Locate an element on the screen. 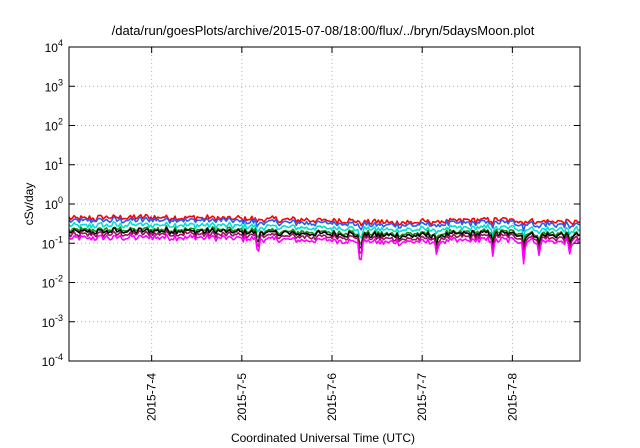 Image resolution: width=640 pixels, height=448 pixels. x-axis-label: Coordinated Universal Time (UTC) is located at coordinates (323, 438).